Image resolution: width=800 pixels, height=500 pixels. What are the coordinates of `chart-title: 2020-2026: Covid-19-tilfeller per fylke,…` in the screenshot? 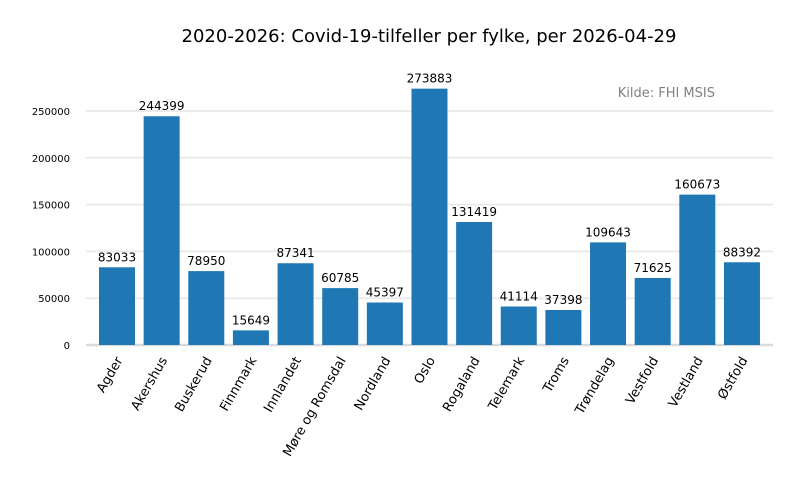 It's located at (429, 36).